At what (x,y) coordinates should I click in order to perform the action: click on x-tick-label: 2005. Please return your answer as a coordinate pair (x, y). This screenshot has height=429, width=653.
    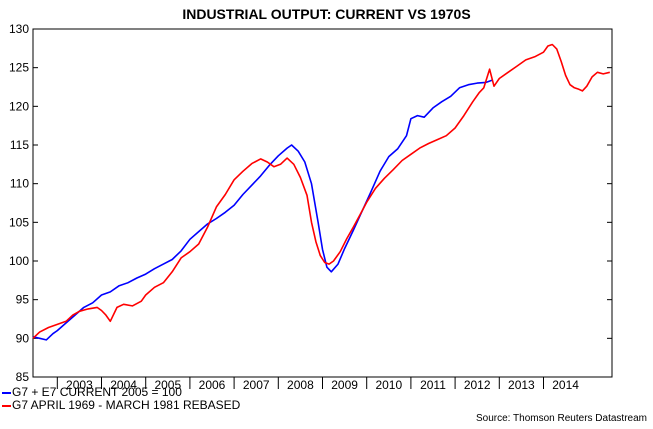
    Looking at the image, I should click on (167, 385).